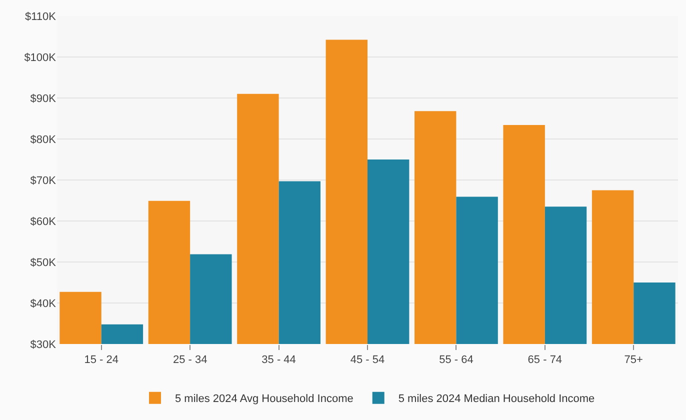 The image size is (686, 420). I want to click on x-tick-label: 75+, so click(633, 360).